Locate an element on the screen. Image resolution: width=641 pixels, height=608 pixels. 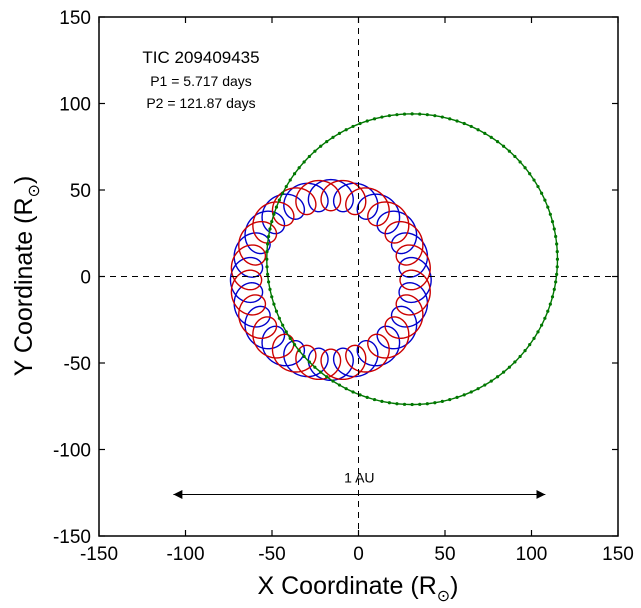
y-axis-close: ) is located at coordinates (24, 180).